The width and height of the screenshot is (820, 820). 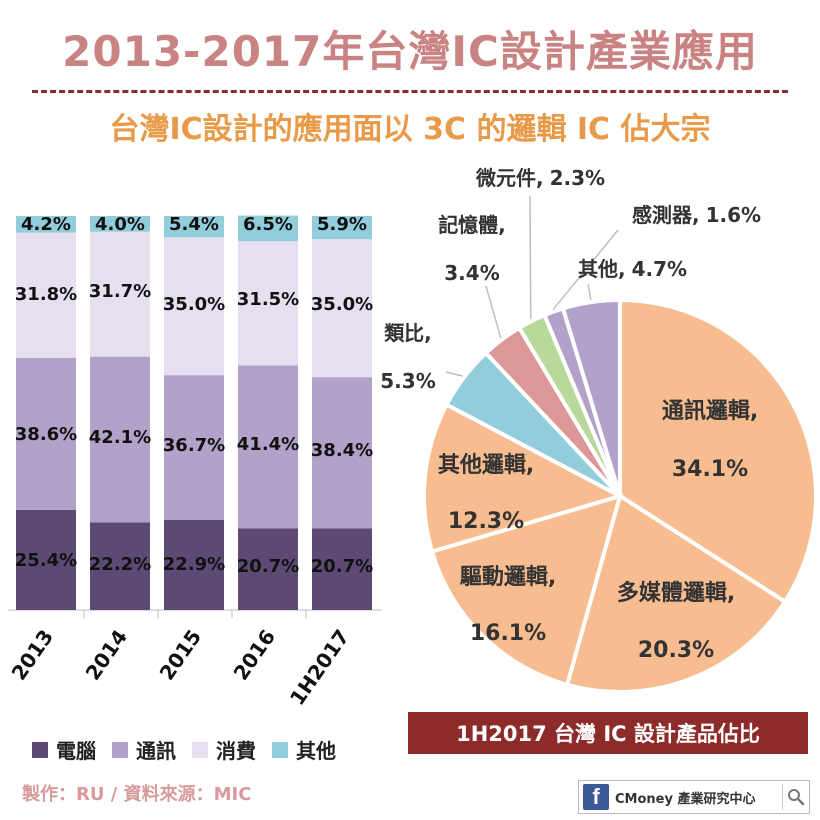 What do you see at coordinates (666, 215) in the screenshot?
I see `pie-slice-name: 感測器,` at bounding box center [666, 215].